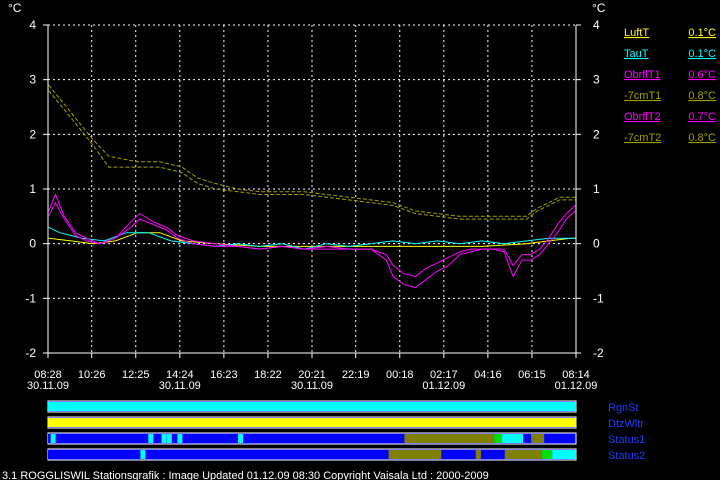  Describe the element at coordinates (702, 138) in the screenshot. I see `legend-value-7cmt2: 0.8°C` at that location.